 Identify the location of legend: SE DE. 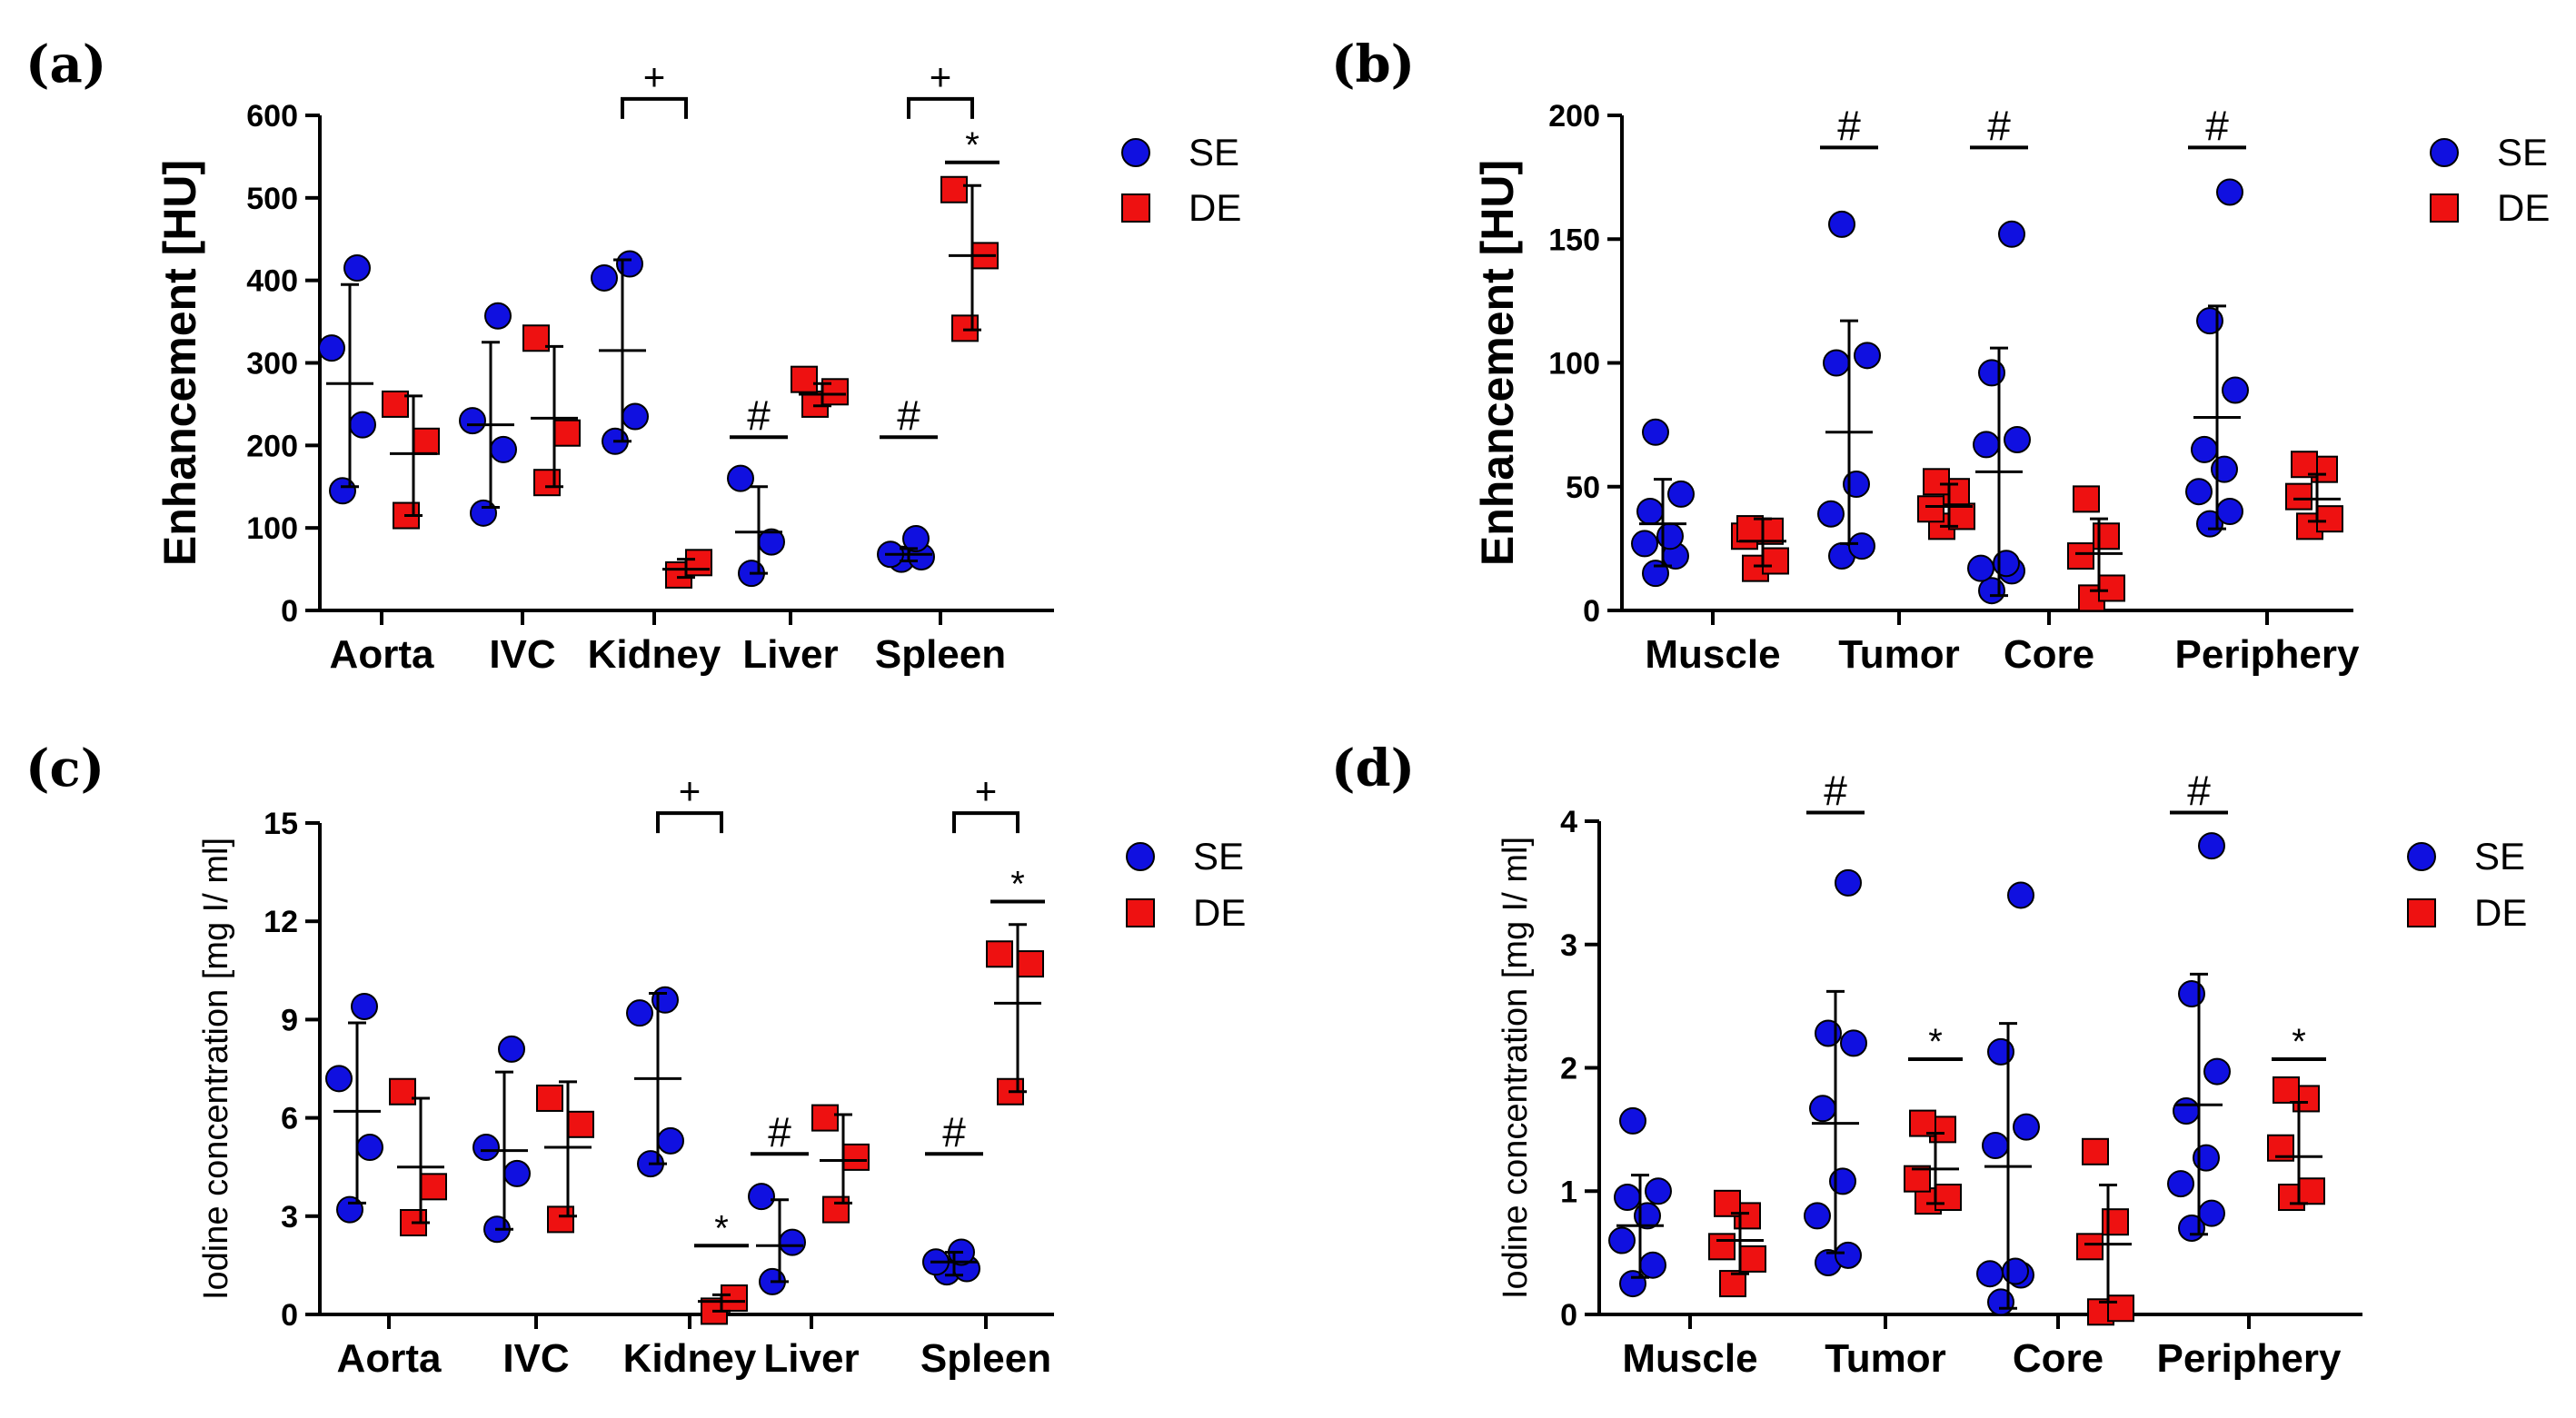
(1186, 884).